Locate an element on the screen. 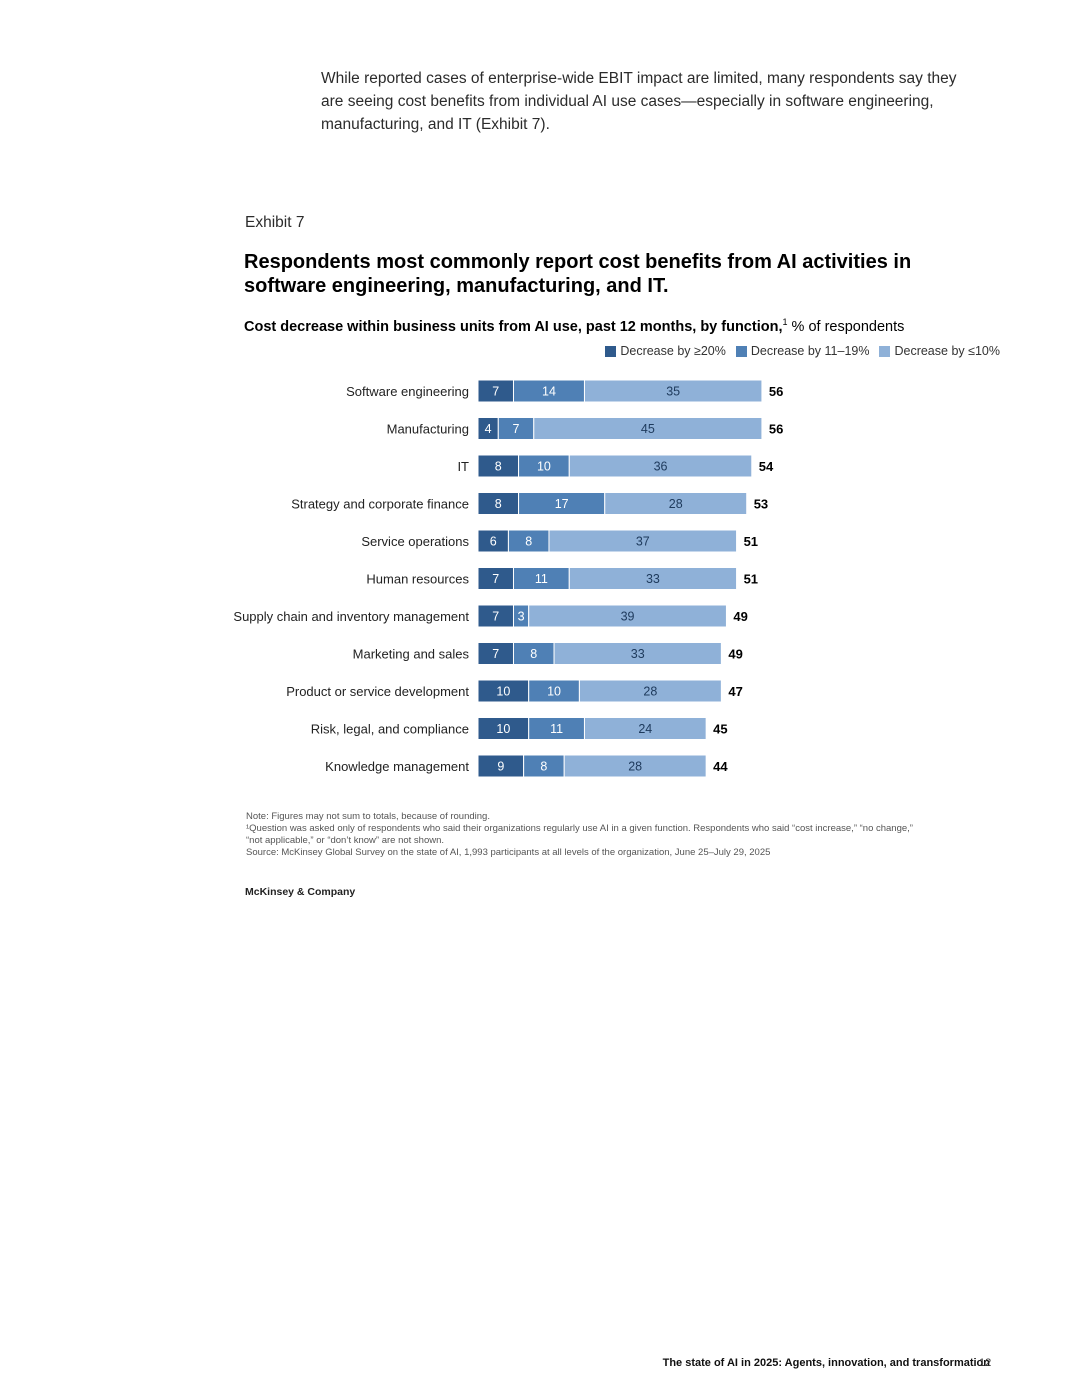 The height and width of the screenshot is (1397, 1080). category-label: Service operations is located at coordinates (415, 541).